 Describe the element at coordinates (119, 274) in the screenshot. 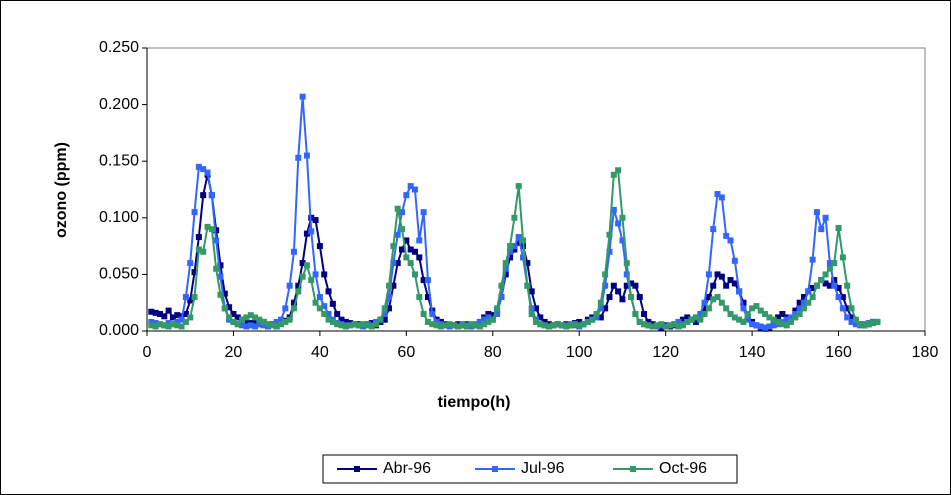

I see `y-tick-label: 0.050` at that location.